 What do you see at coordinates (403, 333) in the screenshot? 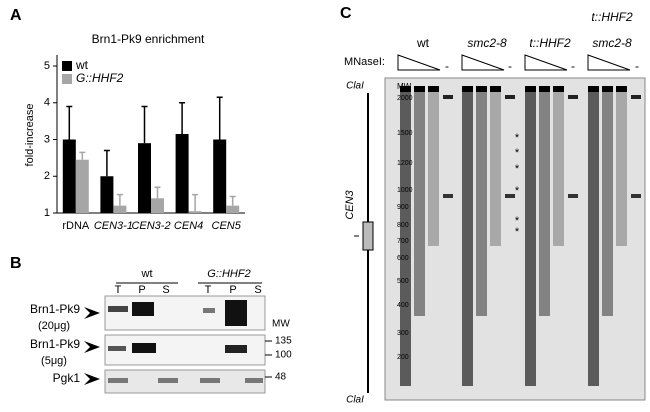
I see `mw-label: 300` at bounding box center [403, 333].